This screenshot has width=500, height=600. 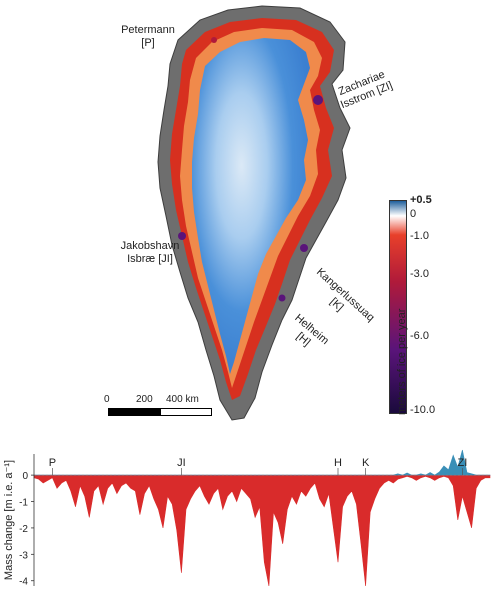 I want to click on colorbar-title: meters of ice per year, so click(x=402, y=361).